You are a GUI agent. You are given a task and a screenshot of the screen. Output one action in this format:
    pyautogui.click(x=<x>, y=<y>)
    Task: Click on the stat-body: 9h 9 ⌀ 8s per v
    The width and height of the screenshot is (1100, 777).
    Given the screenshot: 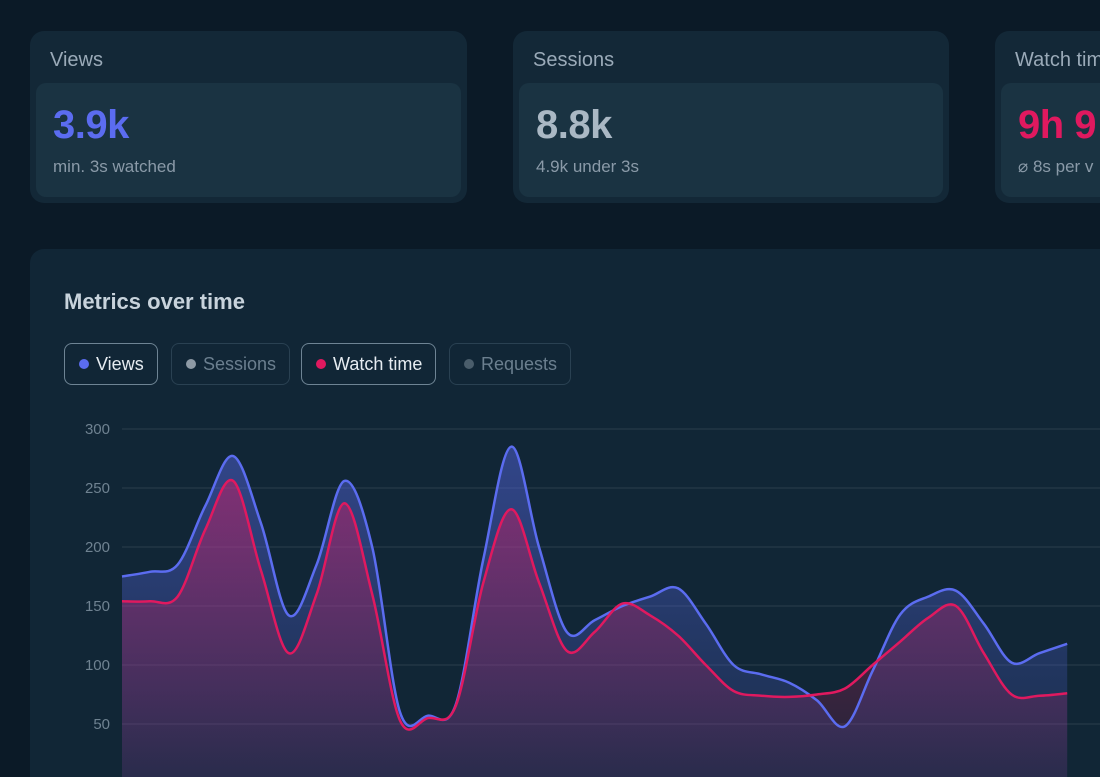 What is the action you would take?
    pyautogui.click(x=1050, y=140)
    